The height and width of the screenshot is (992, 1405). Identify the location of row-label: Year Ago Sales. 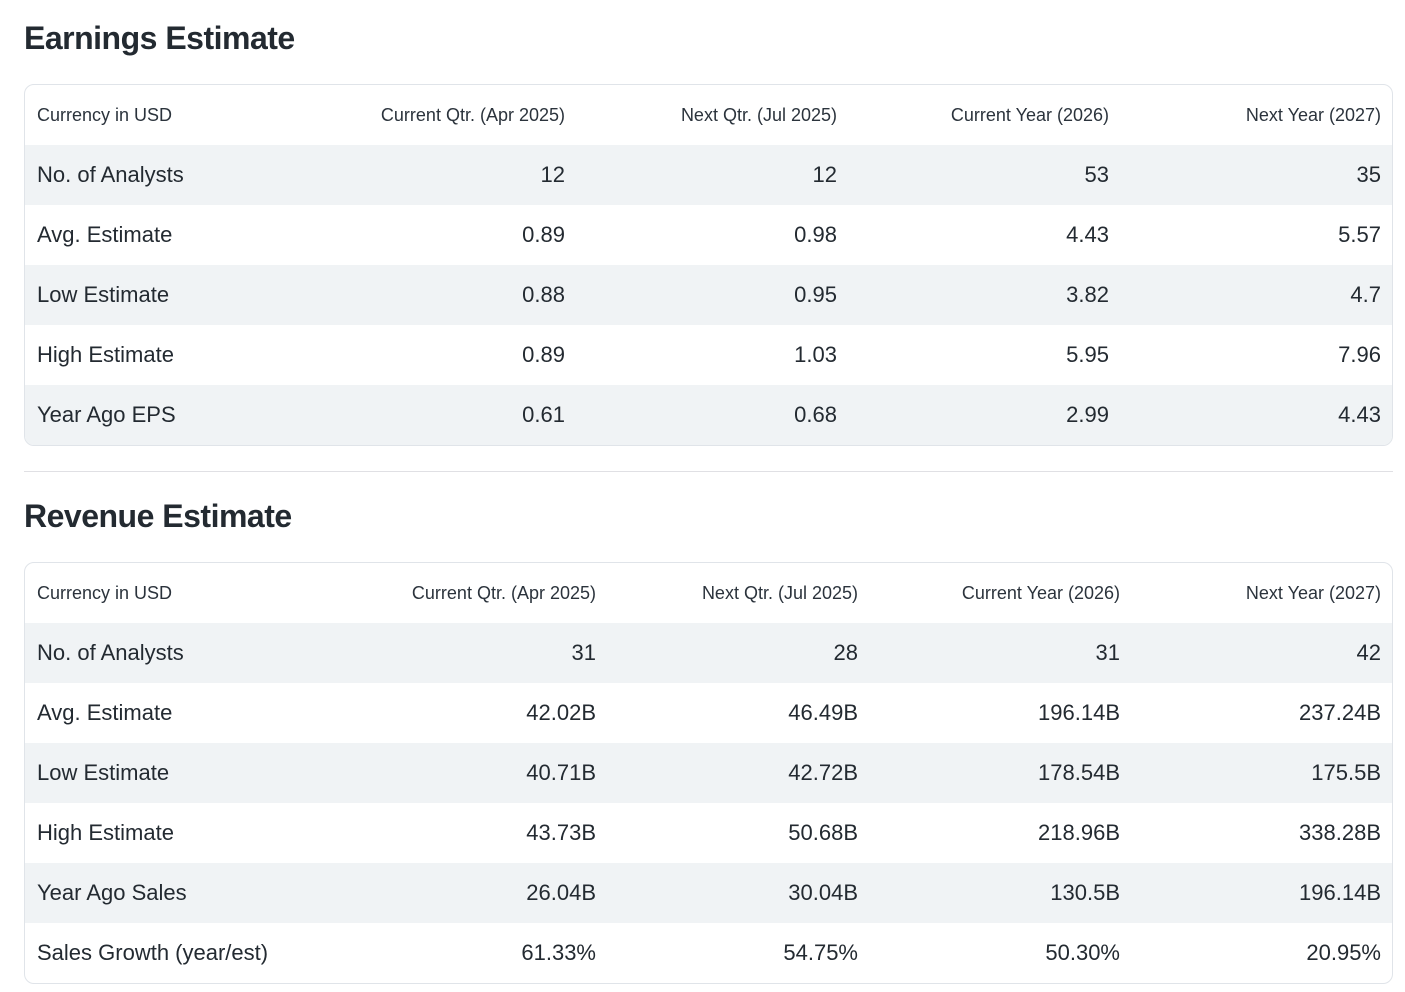
(112, 892).